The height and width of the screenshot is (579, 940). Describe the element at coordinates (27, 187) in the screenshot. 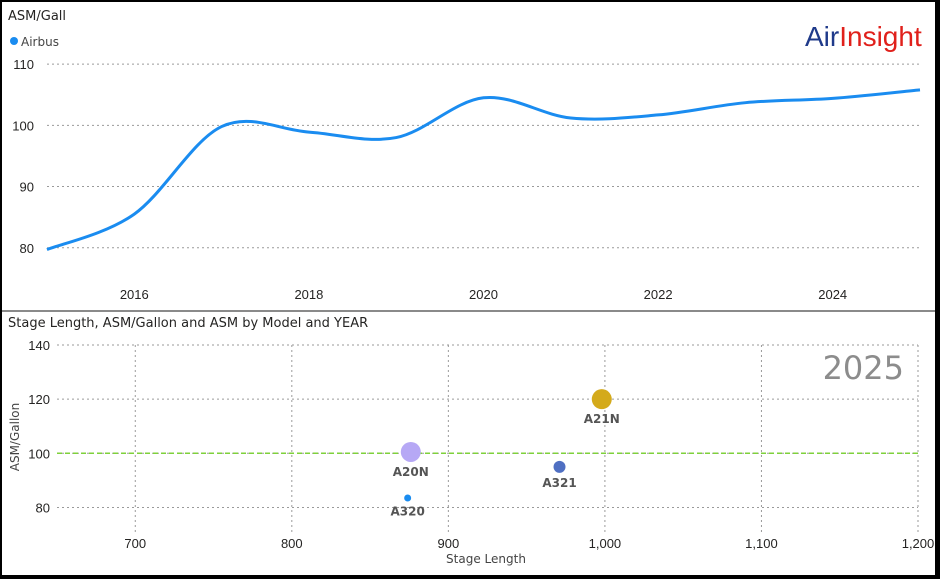

I see `y-tick-label: 90` at that location.